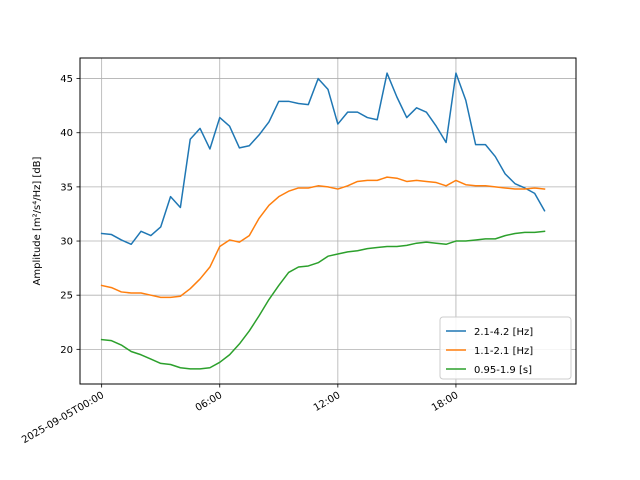  What do you see at coordinates (66, 296) in the screenshot?
I see `y-tick-label: 25` at bounding box center [66, 296].